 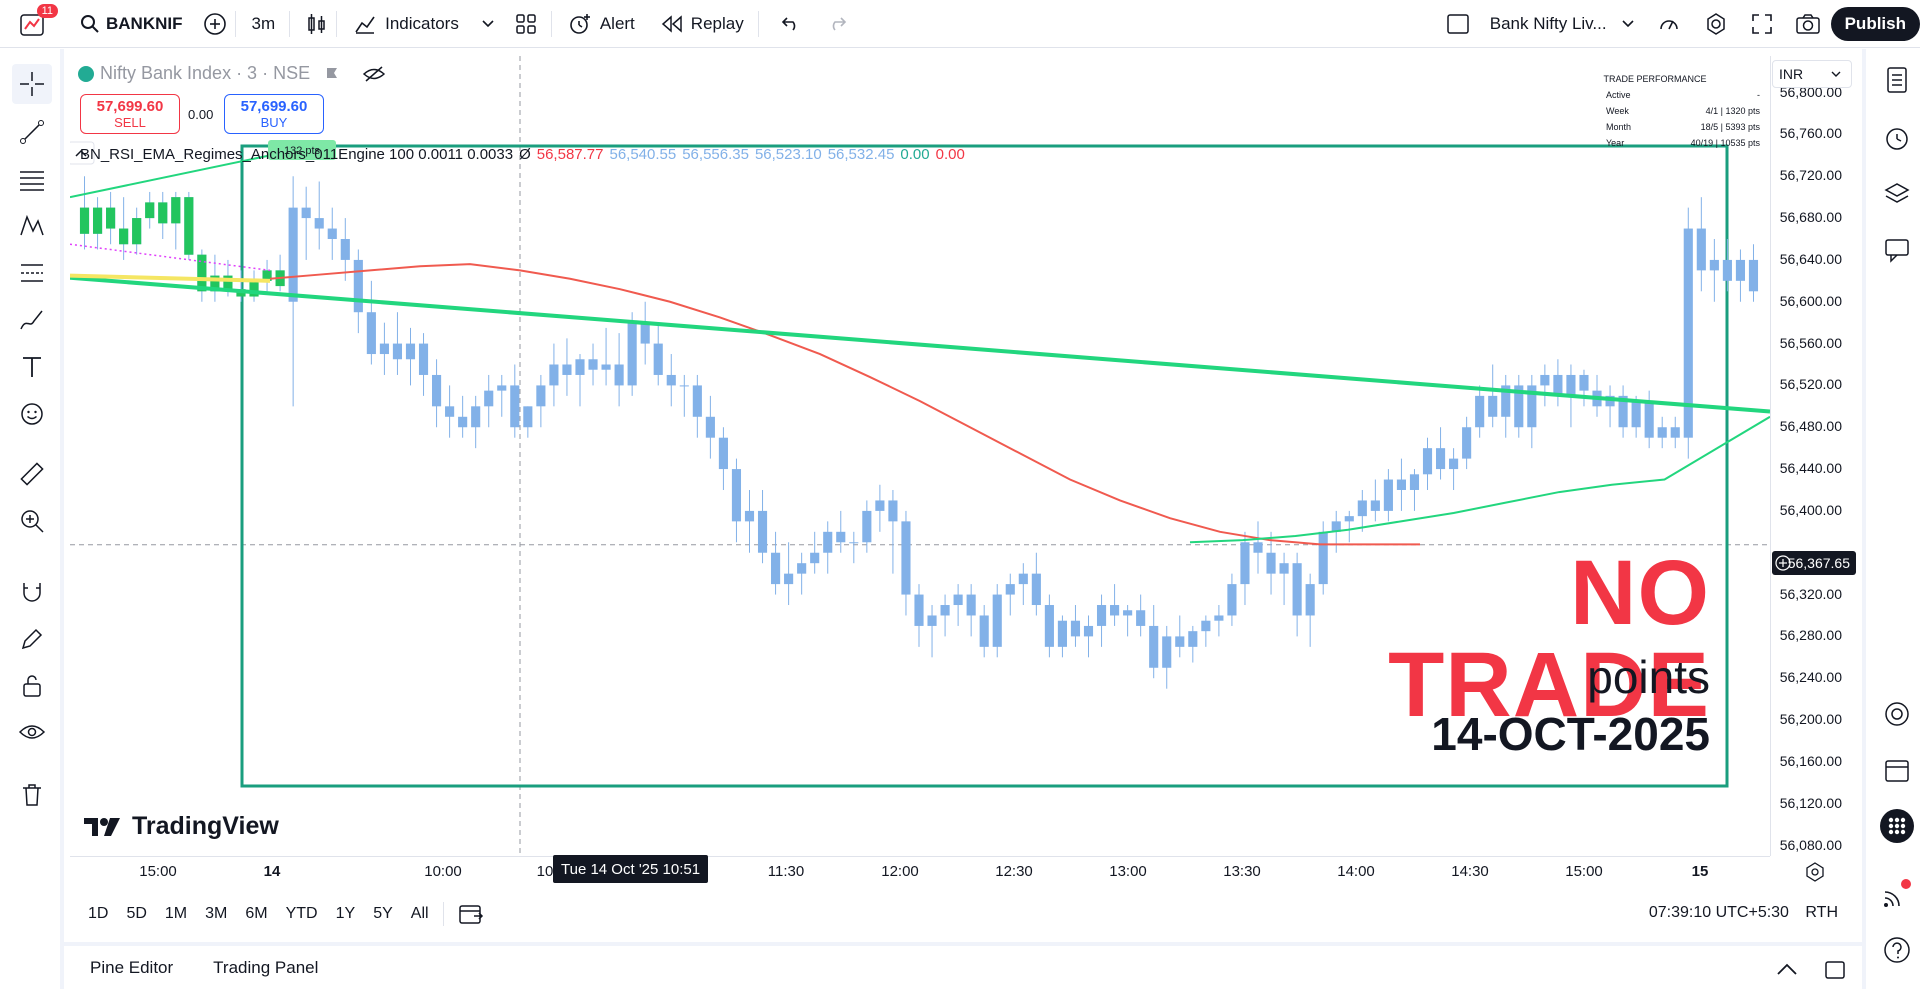 I want to click on emoji-tool, so click(x=32, y=414).